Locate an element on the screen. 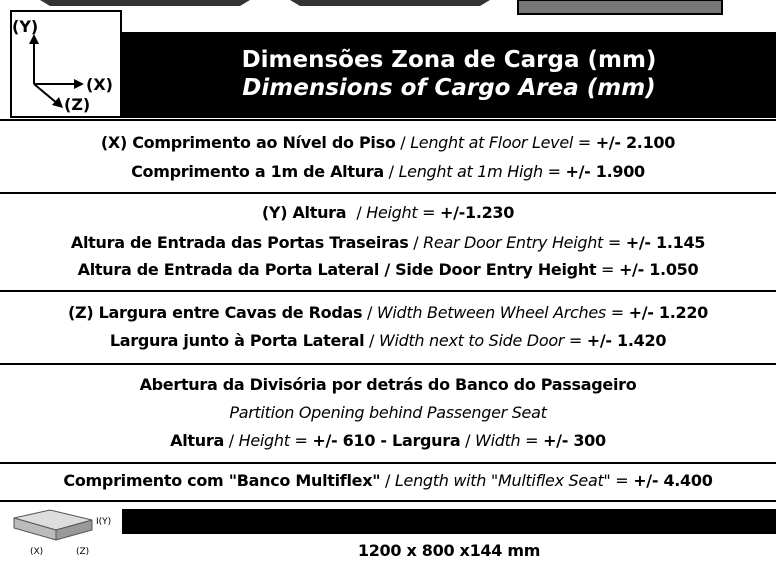 The height and width of the screenshot is (562, 776). axis-label: (Y) is located at coordinates (25, 26).